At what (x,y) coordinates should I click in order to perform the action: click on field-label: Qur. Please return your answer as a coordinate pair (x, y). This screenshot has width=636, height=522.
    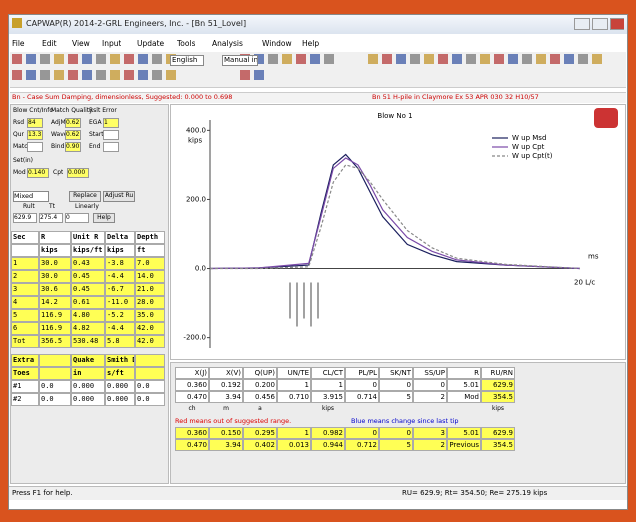
    Looking at the image, I should click on (18, 134).